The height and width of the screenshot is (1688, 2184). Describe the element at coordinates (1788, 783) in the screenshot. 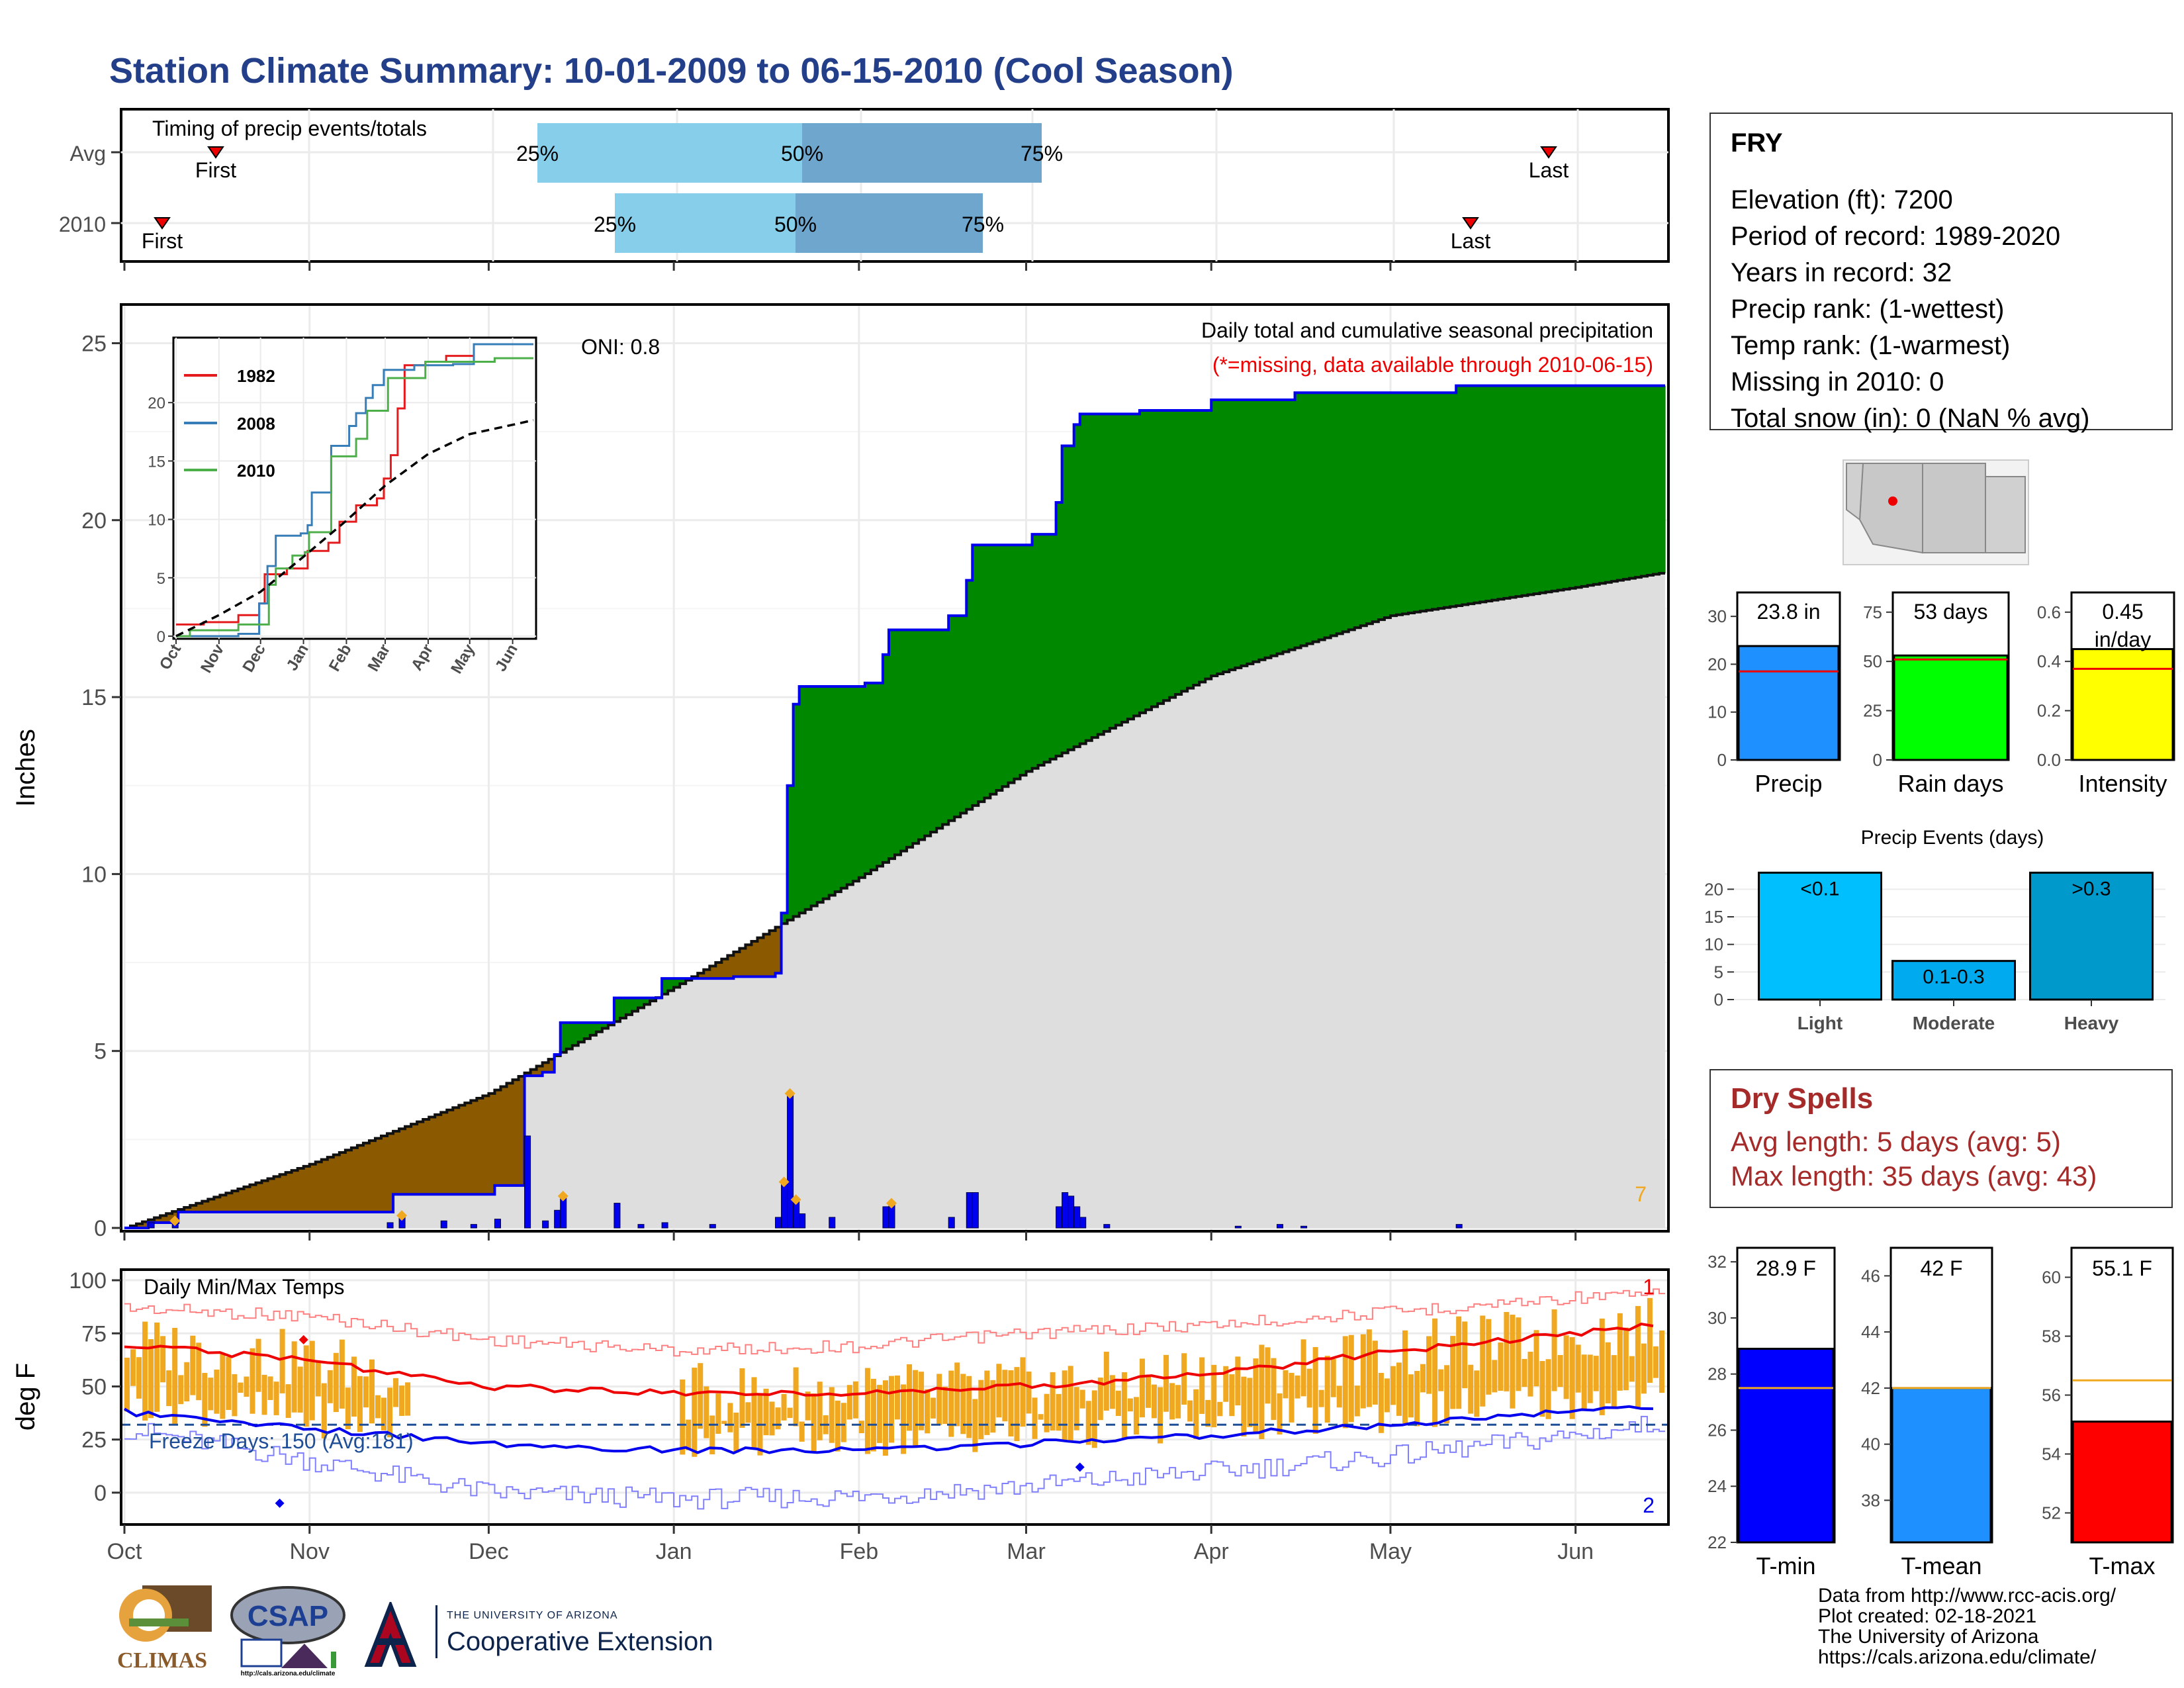

I see `summary-bar-xlabel: Precip` at that location.